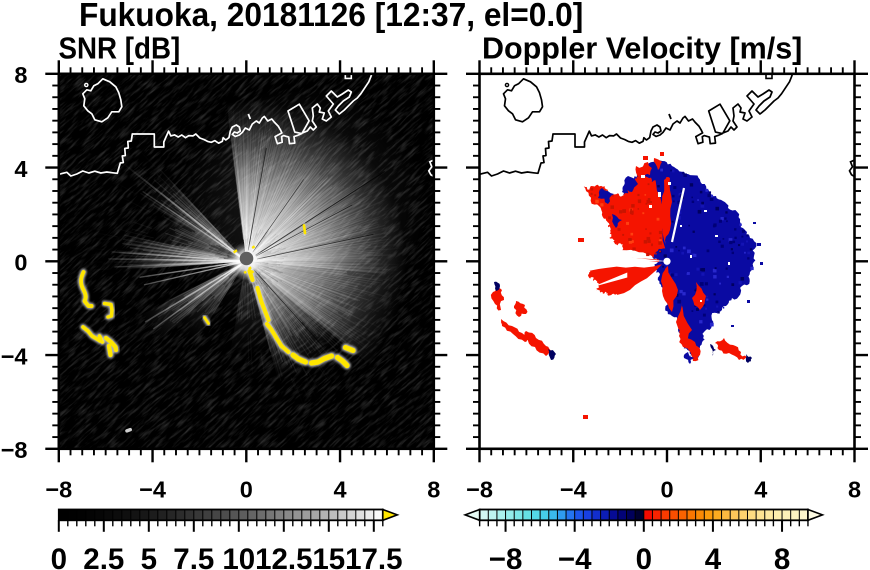  I want to click on svg-text: SNR [dB], so click(120, 48).